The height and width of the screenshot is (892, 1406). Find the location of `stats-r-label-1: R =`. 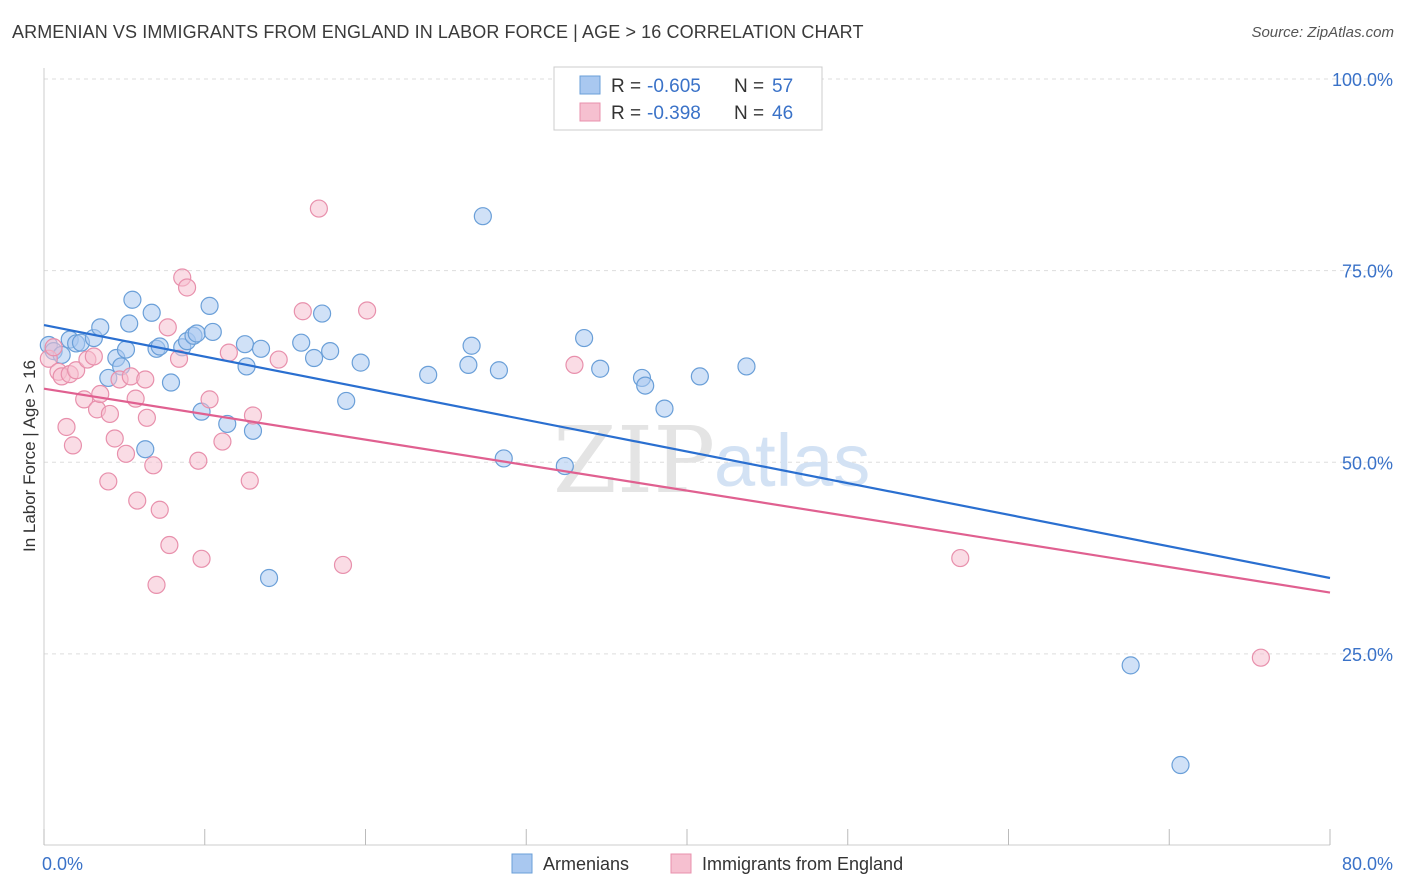

stats-r-label-1: R = is located at coordinates (626, 86).